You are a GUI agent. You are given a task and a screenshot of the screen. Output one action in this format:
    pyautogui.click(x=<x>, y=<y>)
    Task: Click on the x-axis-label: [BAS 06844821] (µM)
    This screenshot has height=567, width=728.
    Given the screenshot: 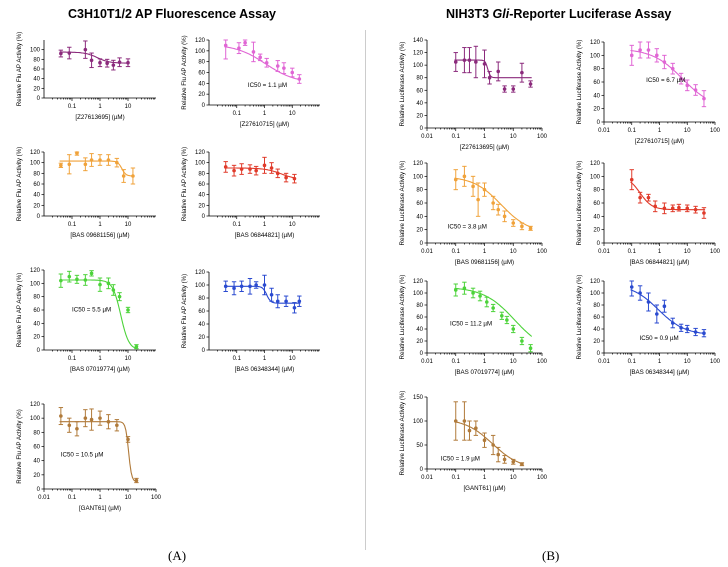 What is the action you would take?
    pyautogui.click(x=660, y=262)
    